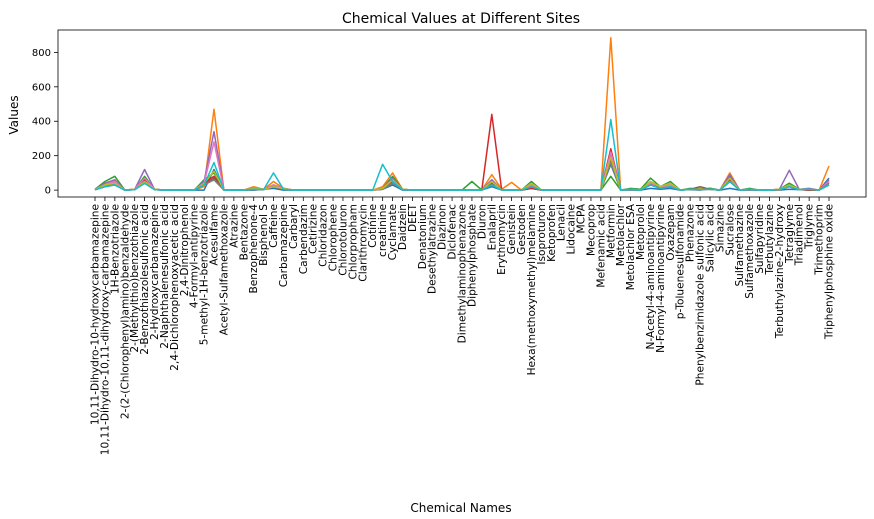 The image size is (874, 519). I want to click on x-tick-label: Phenazone, so click(691, 233).